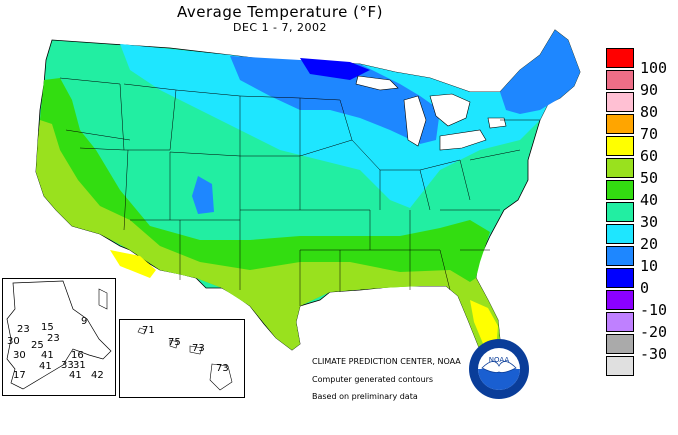  I want to click on alaska-temp-label: 25, so click(37, 345).